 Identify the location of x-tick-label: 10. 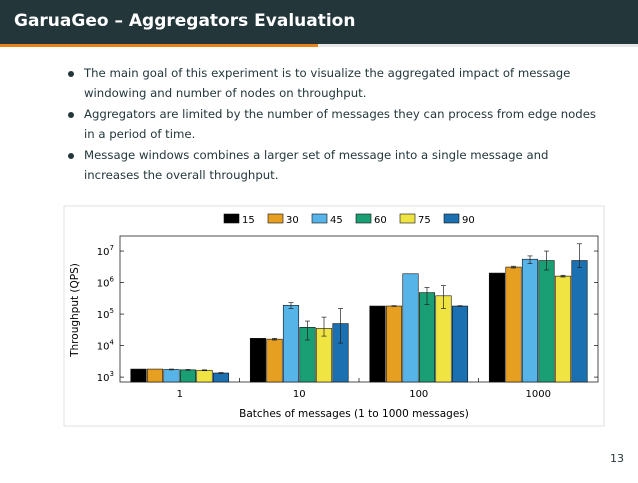
(299, 394).